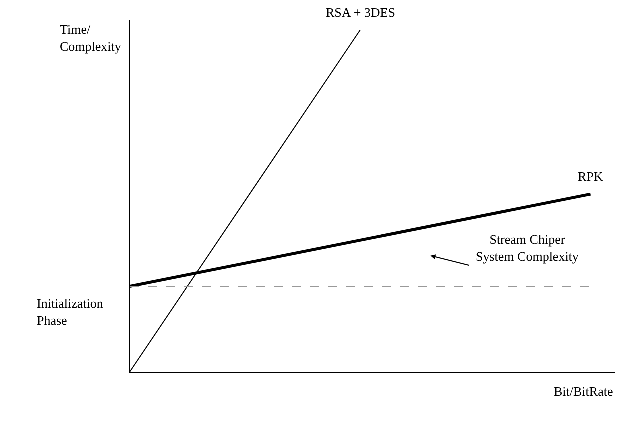 The width and height of the screenshot is (634, 429). I want to click on series-label: RPK, so click(591, 176).